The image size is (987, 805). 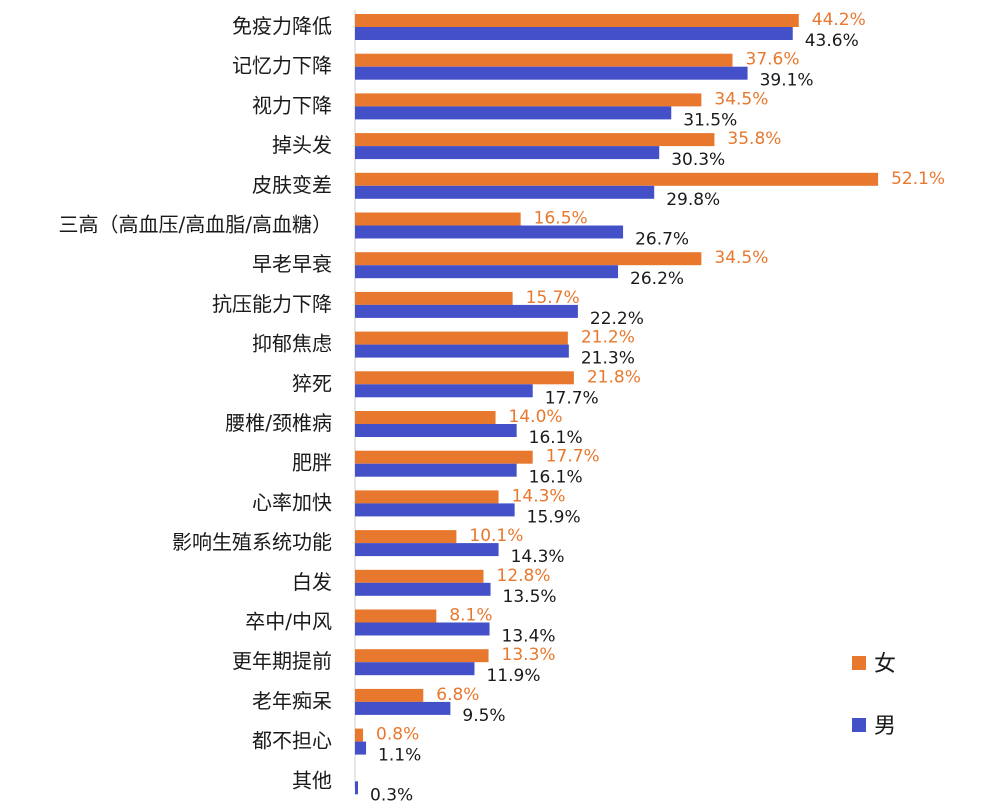 What do you see at coordinates (278, 423) in the screenshot?
I see `category-label: 腰椎/颈椎病` at bounding box center [278, 423].